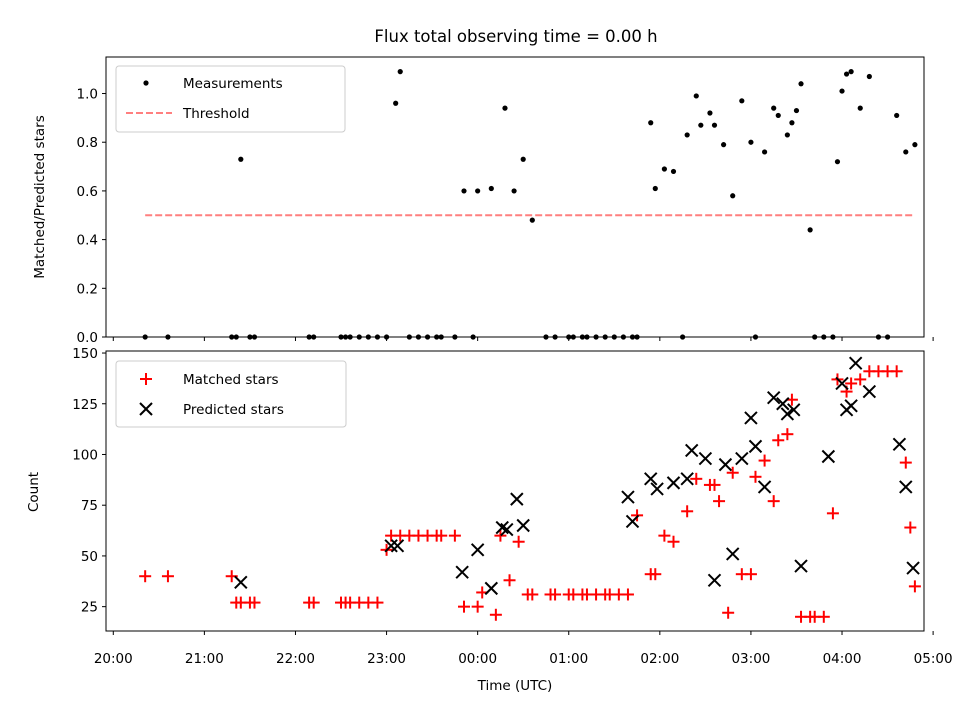 Image resolution: width=960 pixels, height=720 pixels. I want to click on bottom-ytick-label: 25, so click(89, 608).